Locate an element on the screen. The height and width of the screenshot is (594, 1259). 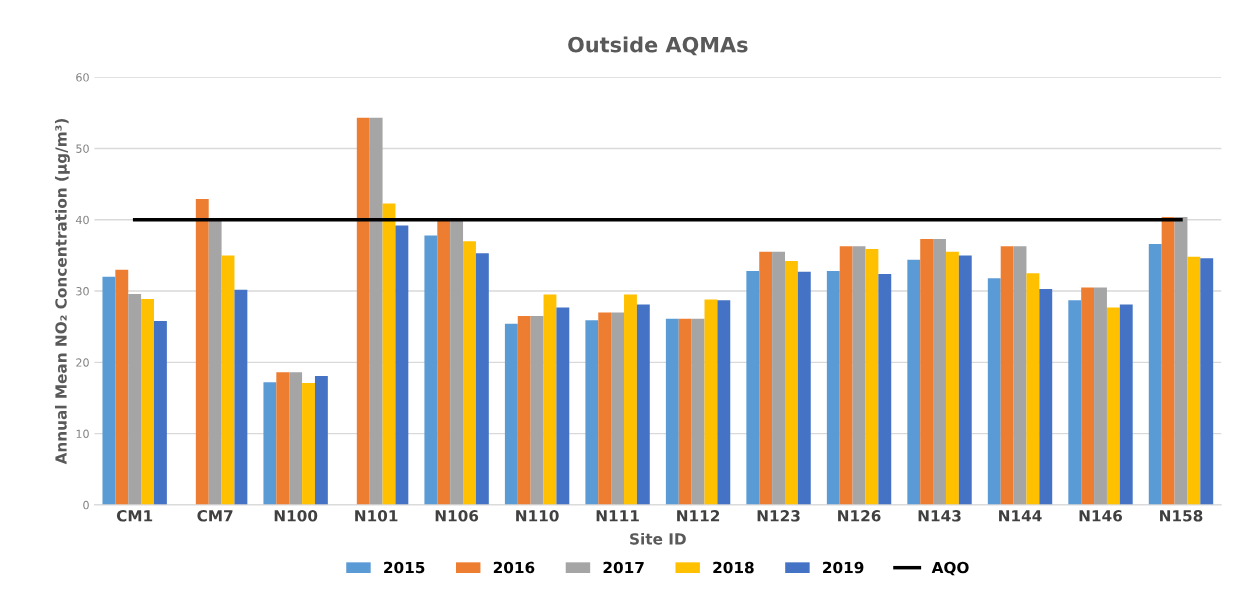
legend-label: AQO is located at coordinates (950, 568).